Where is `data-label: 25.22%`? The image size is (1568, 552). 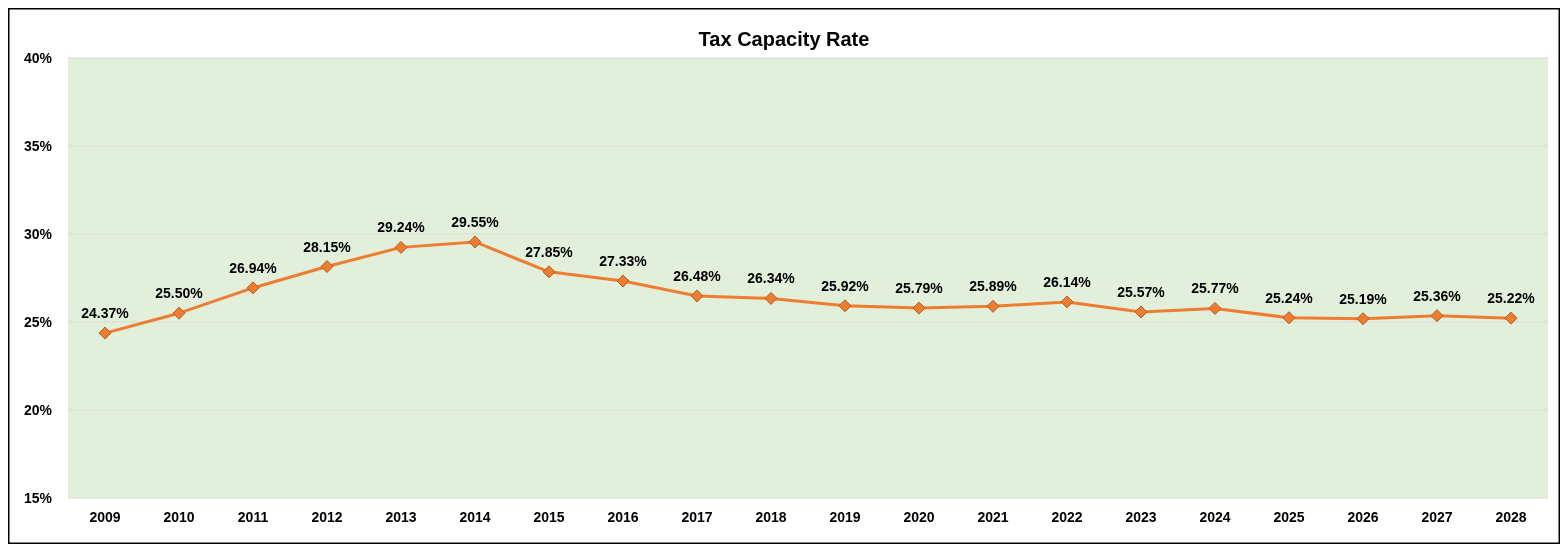
data-label: 25.22% is located at coordinates (1511, 298).